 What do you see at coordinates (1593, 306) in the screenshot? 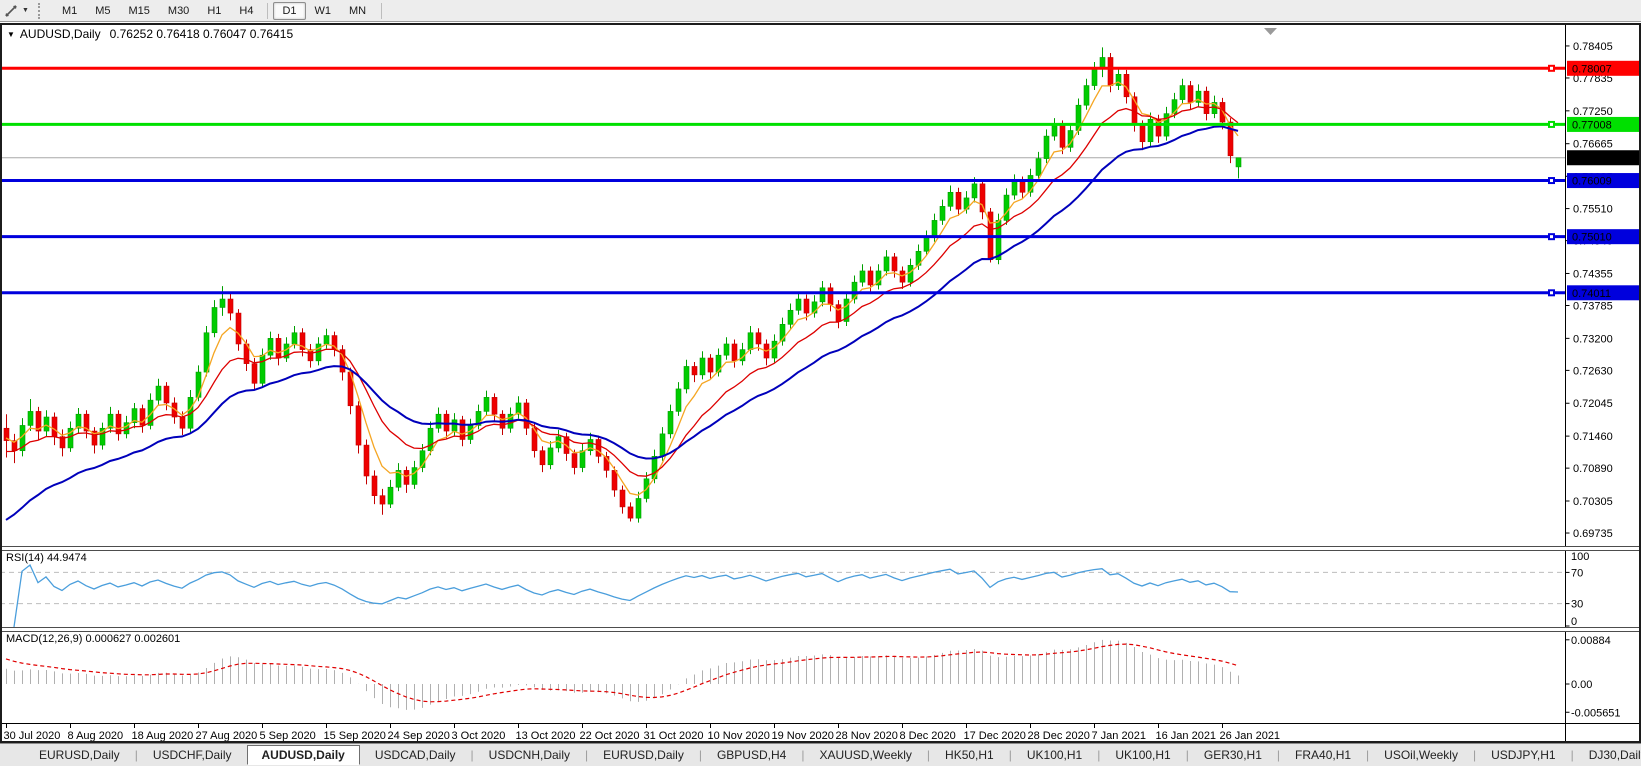
I see `price-tick-label: 0.73785` at bounding box center [1593, 306].